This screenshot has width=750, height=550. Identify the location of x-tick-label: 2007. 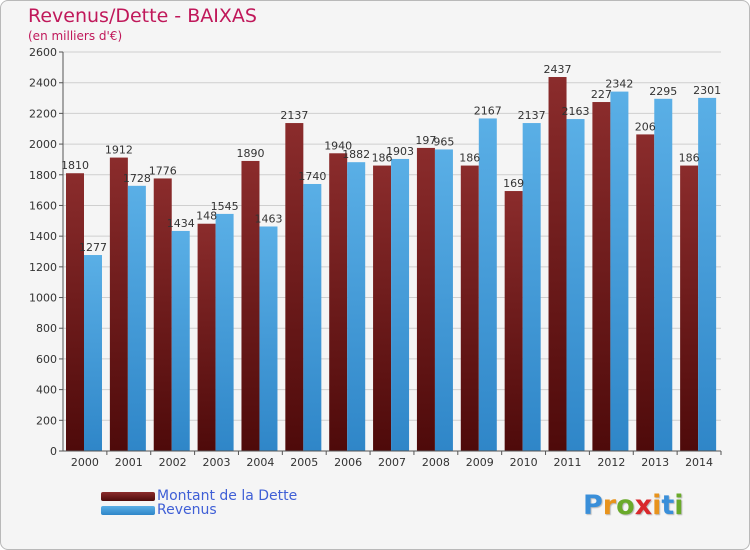
(392, 462).